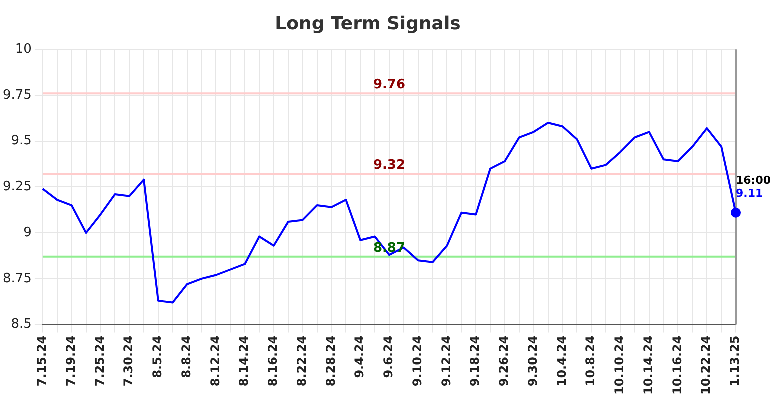 The height and width of the screenshot is (398, 784). What do you see at coordinates (129, 361) in the screenshot?
I see `x-tick-label: 7.30.24` at bounding box center [129, 361].